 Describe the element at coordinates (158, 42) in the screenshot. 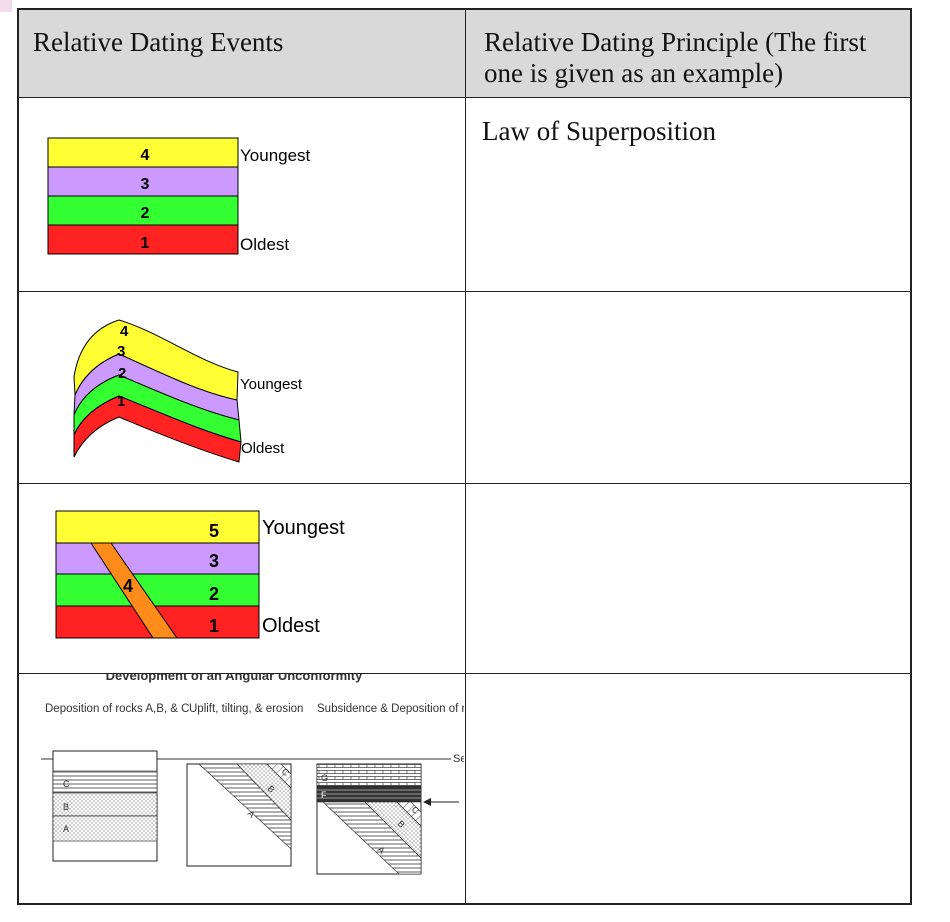

I see `header-events: Relative Dating Events` at that location.